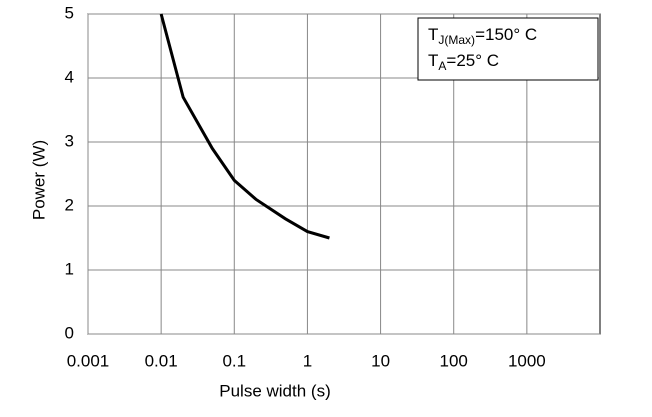 Image resolution: width=652 pixels, height=417 pixels. I want to click on annotation: TA=25° C, so click(463, 62).